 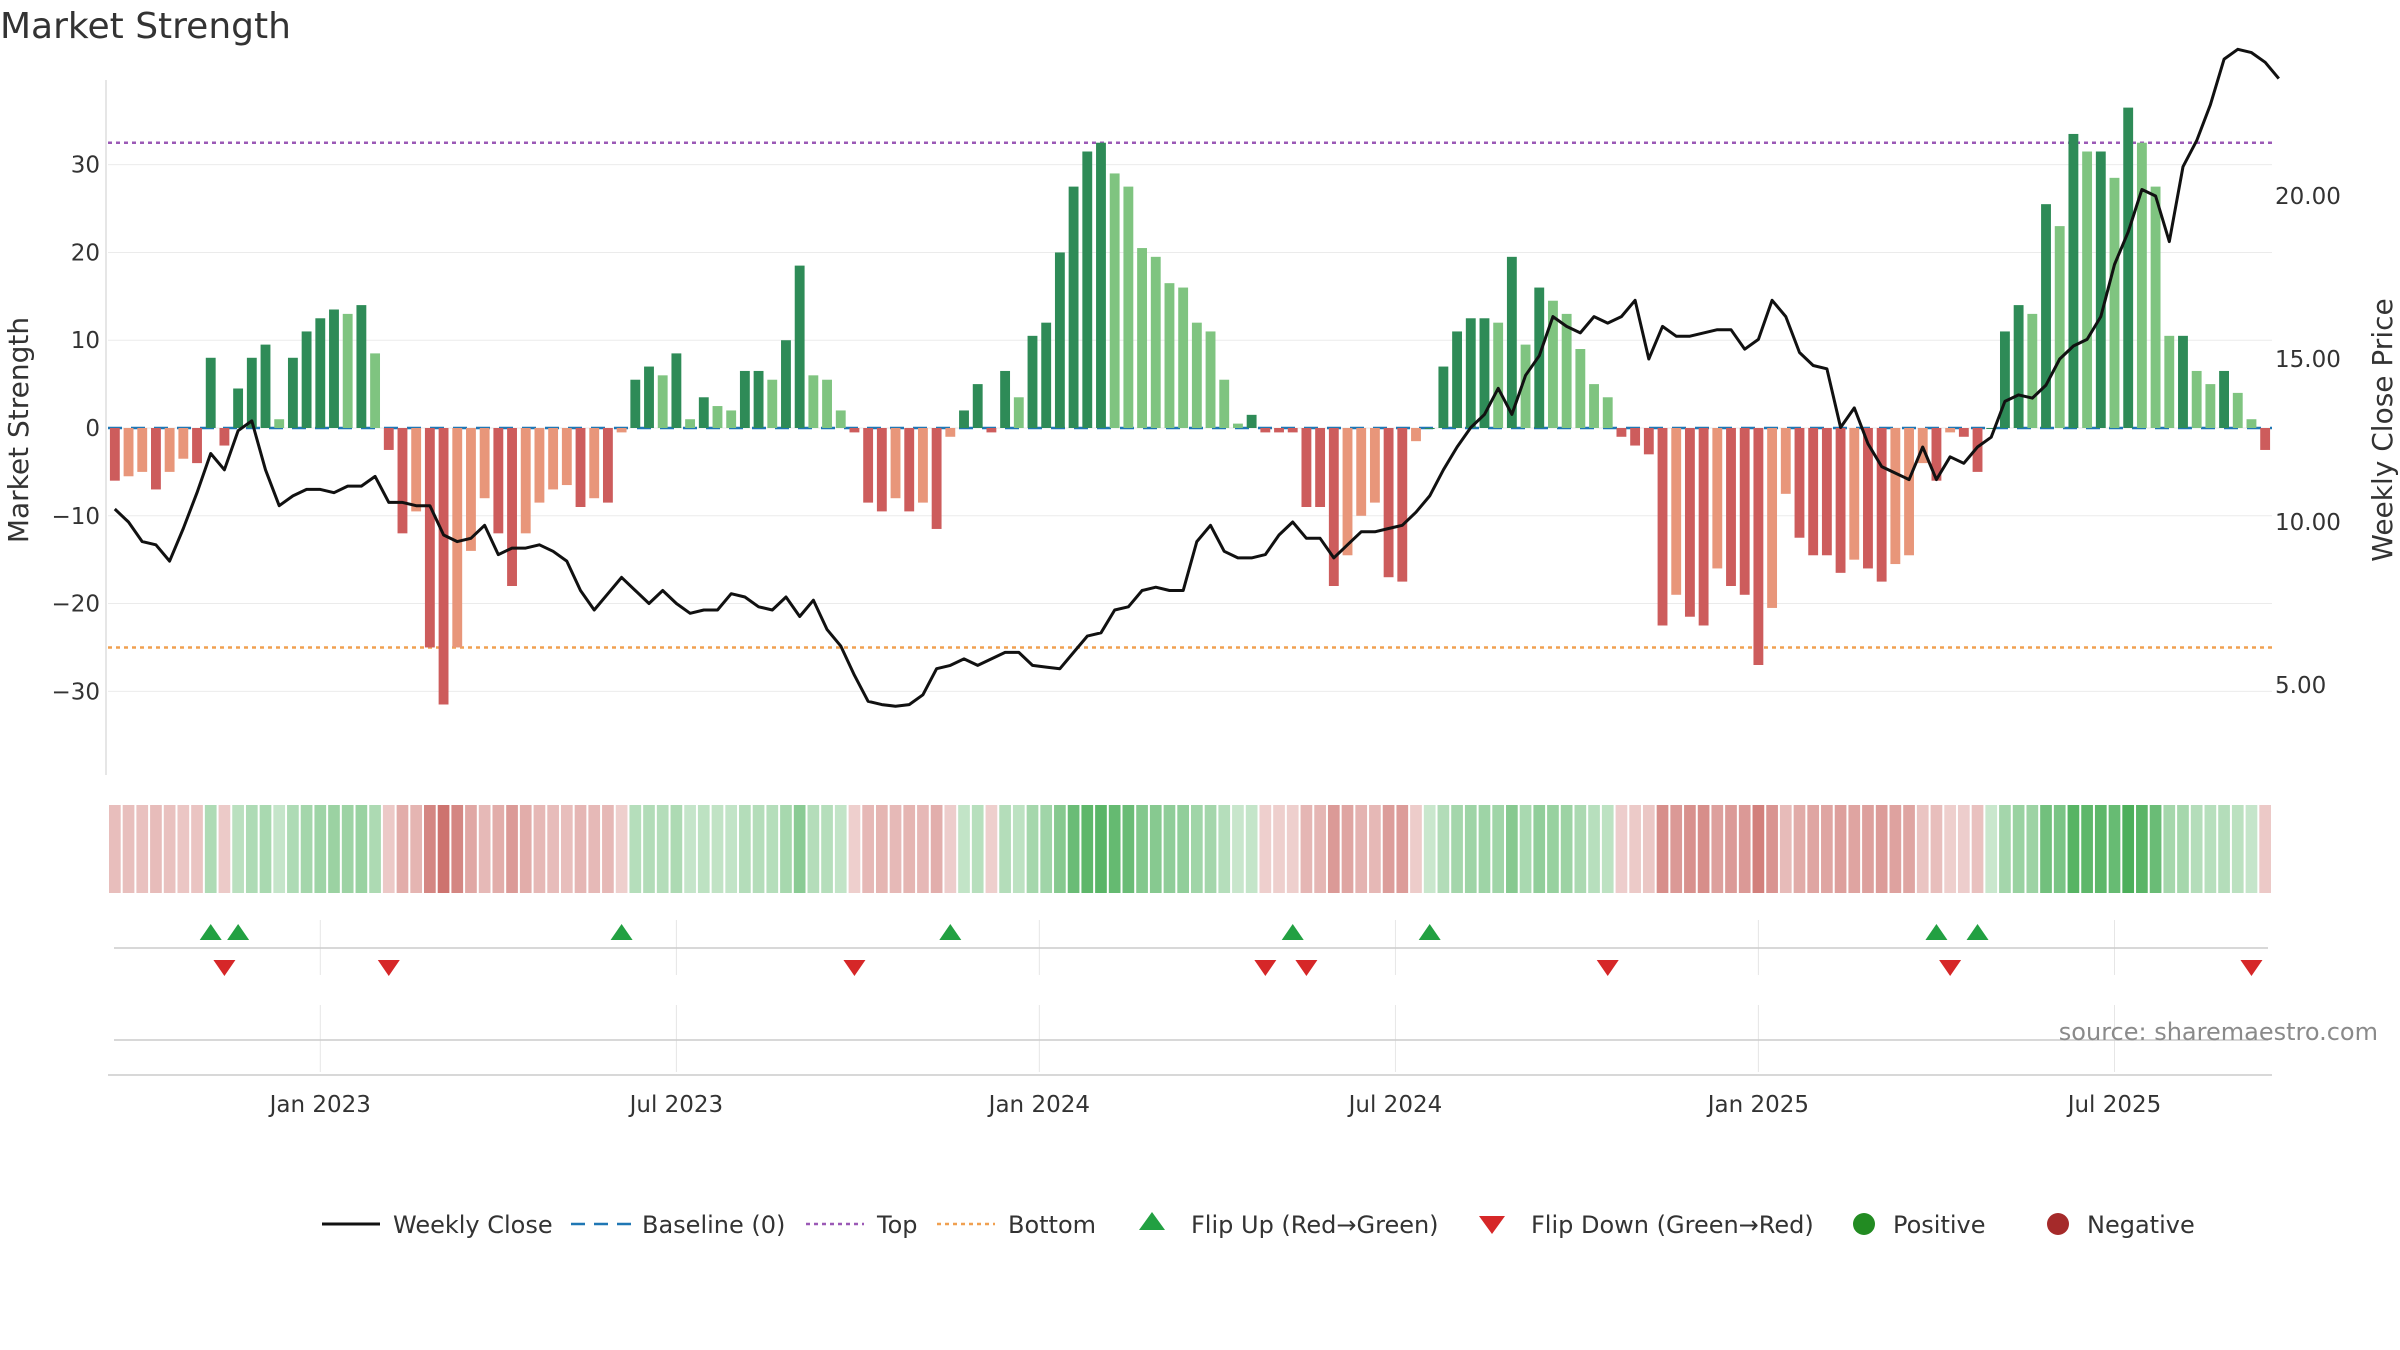 What do you see at coordinates (1936, 932) in the screenshot?
I see `flip-up-marker` at bounding box center [1936, 932].